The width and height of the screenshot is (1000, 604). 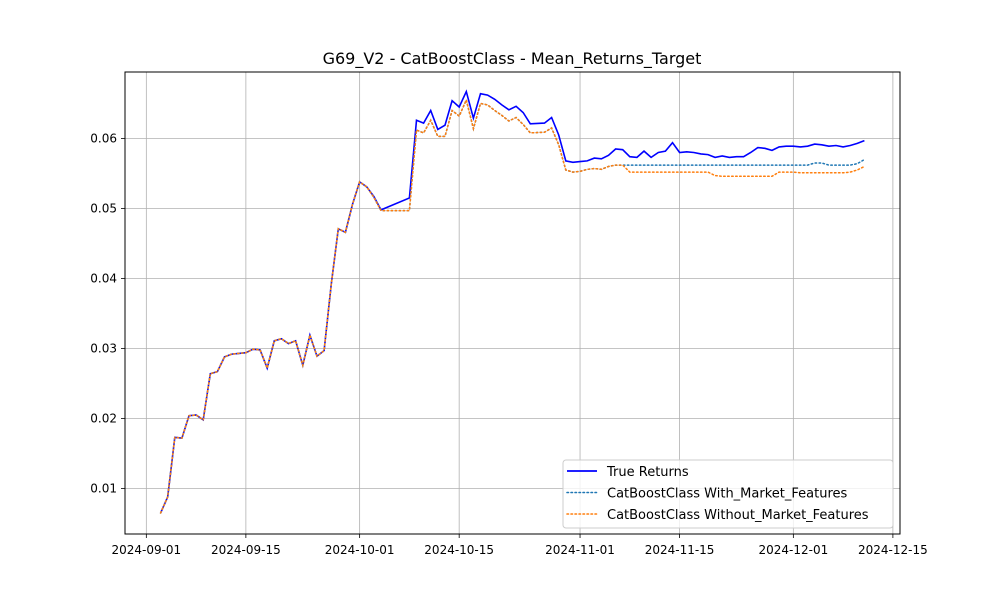 What do you see at coordinates (738, 515) in the screenshot?
I see `legend-label-2: CatBoostClass Without_Market_Features` at bounding box center [738, 515].